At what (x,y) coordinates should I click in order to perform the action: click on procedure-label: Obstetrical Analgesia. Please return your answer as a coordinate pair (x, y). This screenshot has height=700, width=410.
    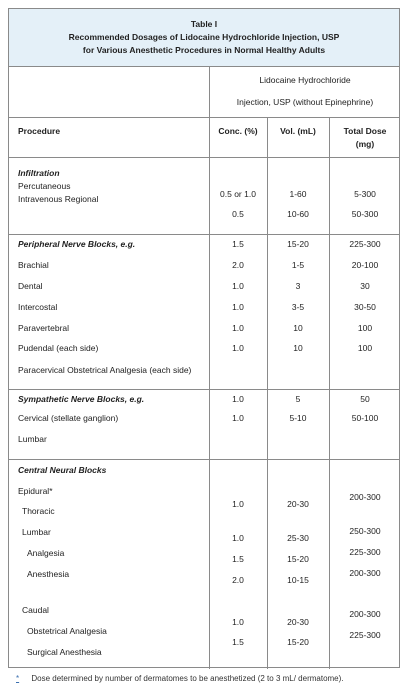
    Looking at the image, I should click on (67, 631).